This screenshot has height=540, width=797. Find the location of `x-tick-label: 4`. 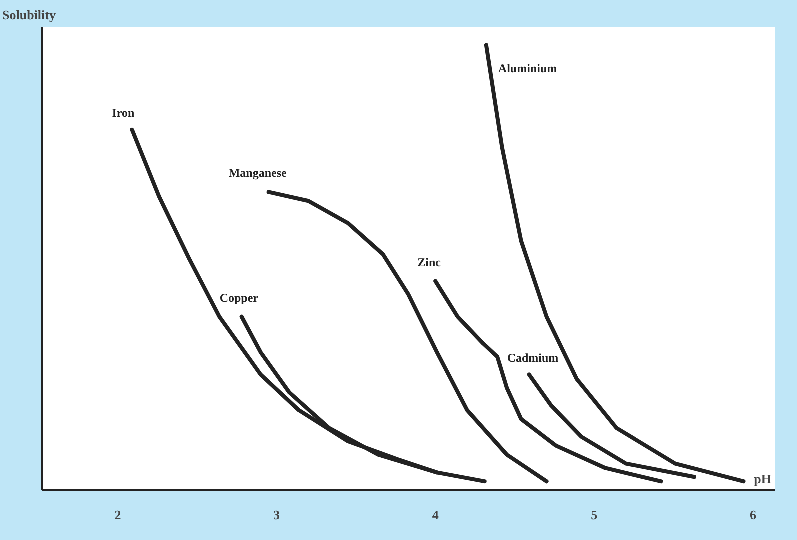

x-tick-label: 4 is located at coordinates (436, 515).